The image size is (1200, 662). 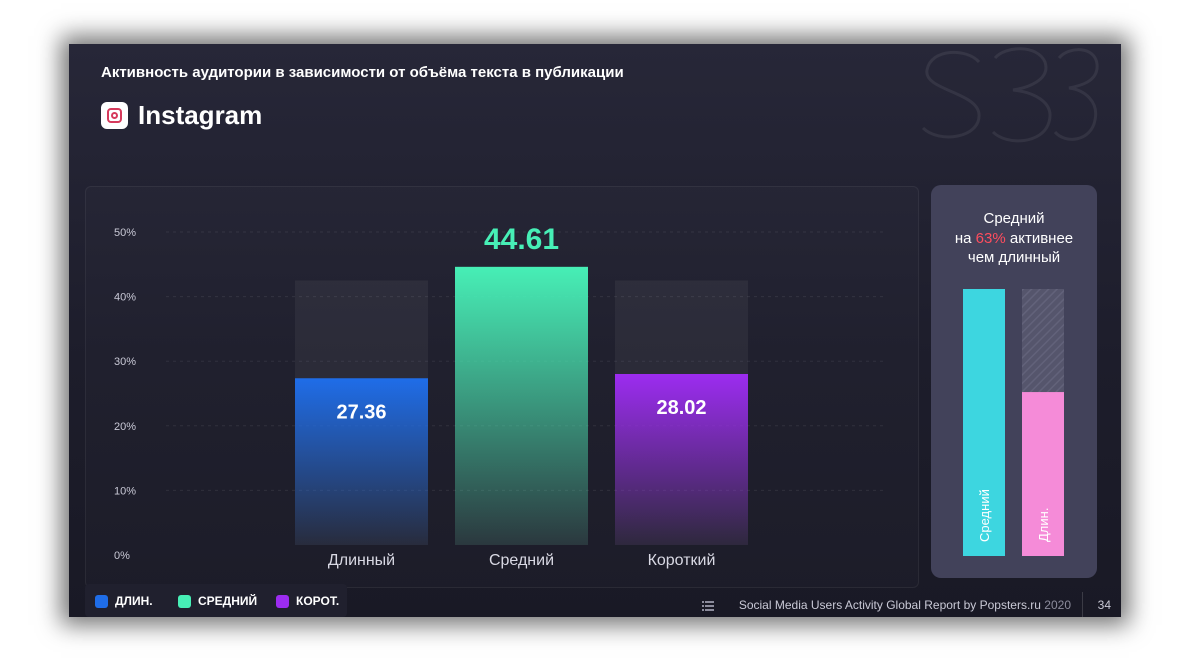 I want to click on comparison-bar-label: Длин., so click(x=1043, y=525).